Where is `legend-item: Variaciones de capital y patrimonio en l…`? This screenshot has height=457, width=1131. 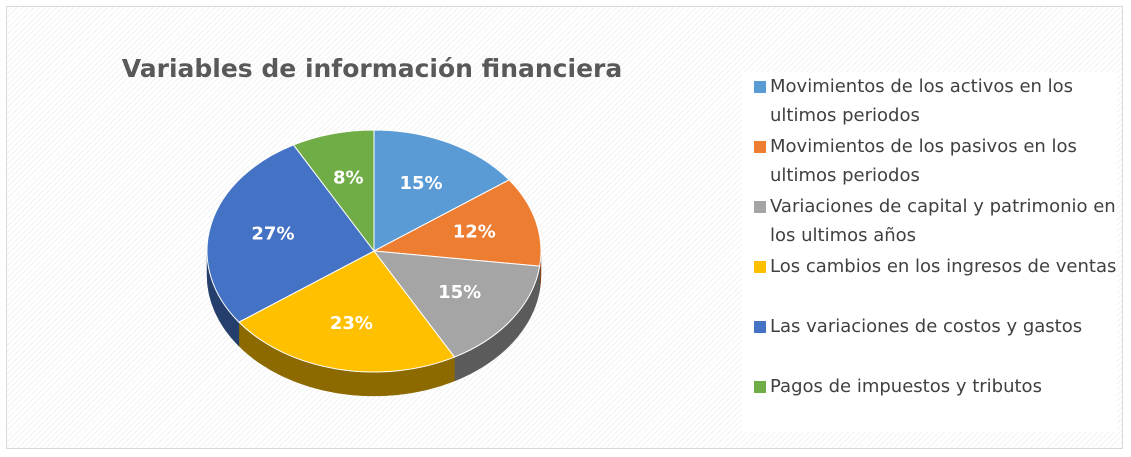
legend-item: Variaciones de capital y patrimonio en l… is located at coordinates (939, 221).